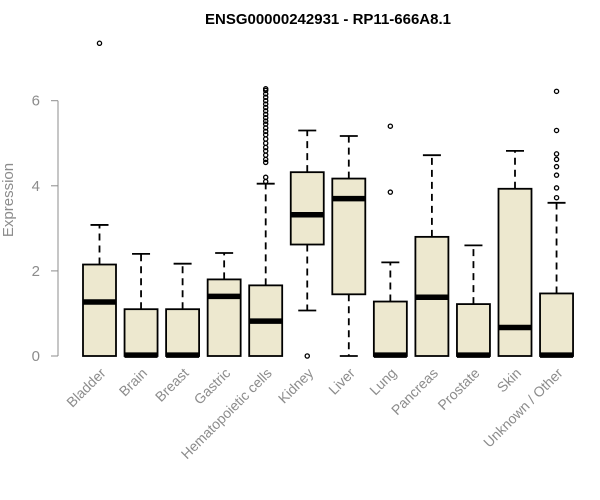 This screenshot has width=600, height=500. Describe the element at coordinates (328, 19) in the screenshot. I see `chart-title: ENSG00000242931 - RP11-666A8.1` at that location.